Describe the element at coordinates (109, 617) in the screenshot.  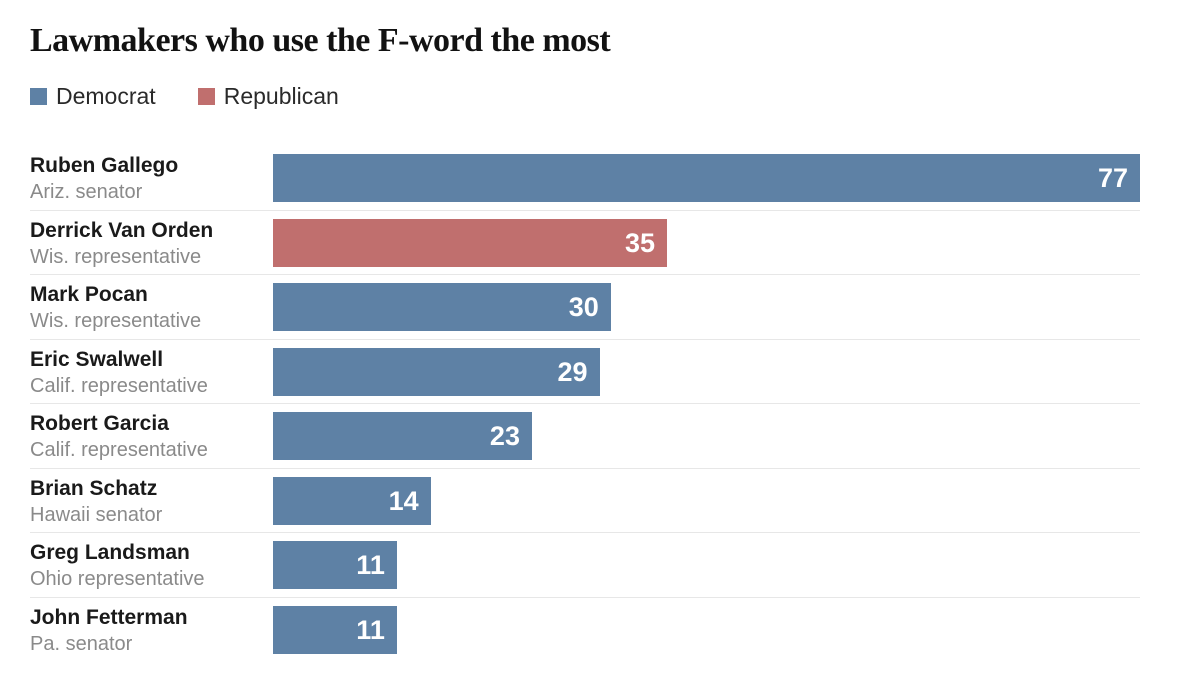
I see `lawmaker-name: John Fetterman` at that location.